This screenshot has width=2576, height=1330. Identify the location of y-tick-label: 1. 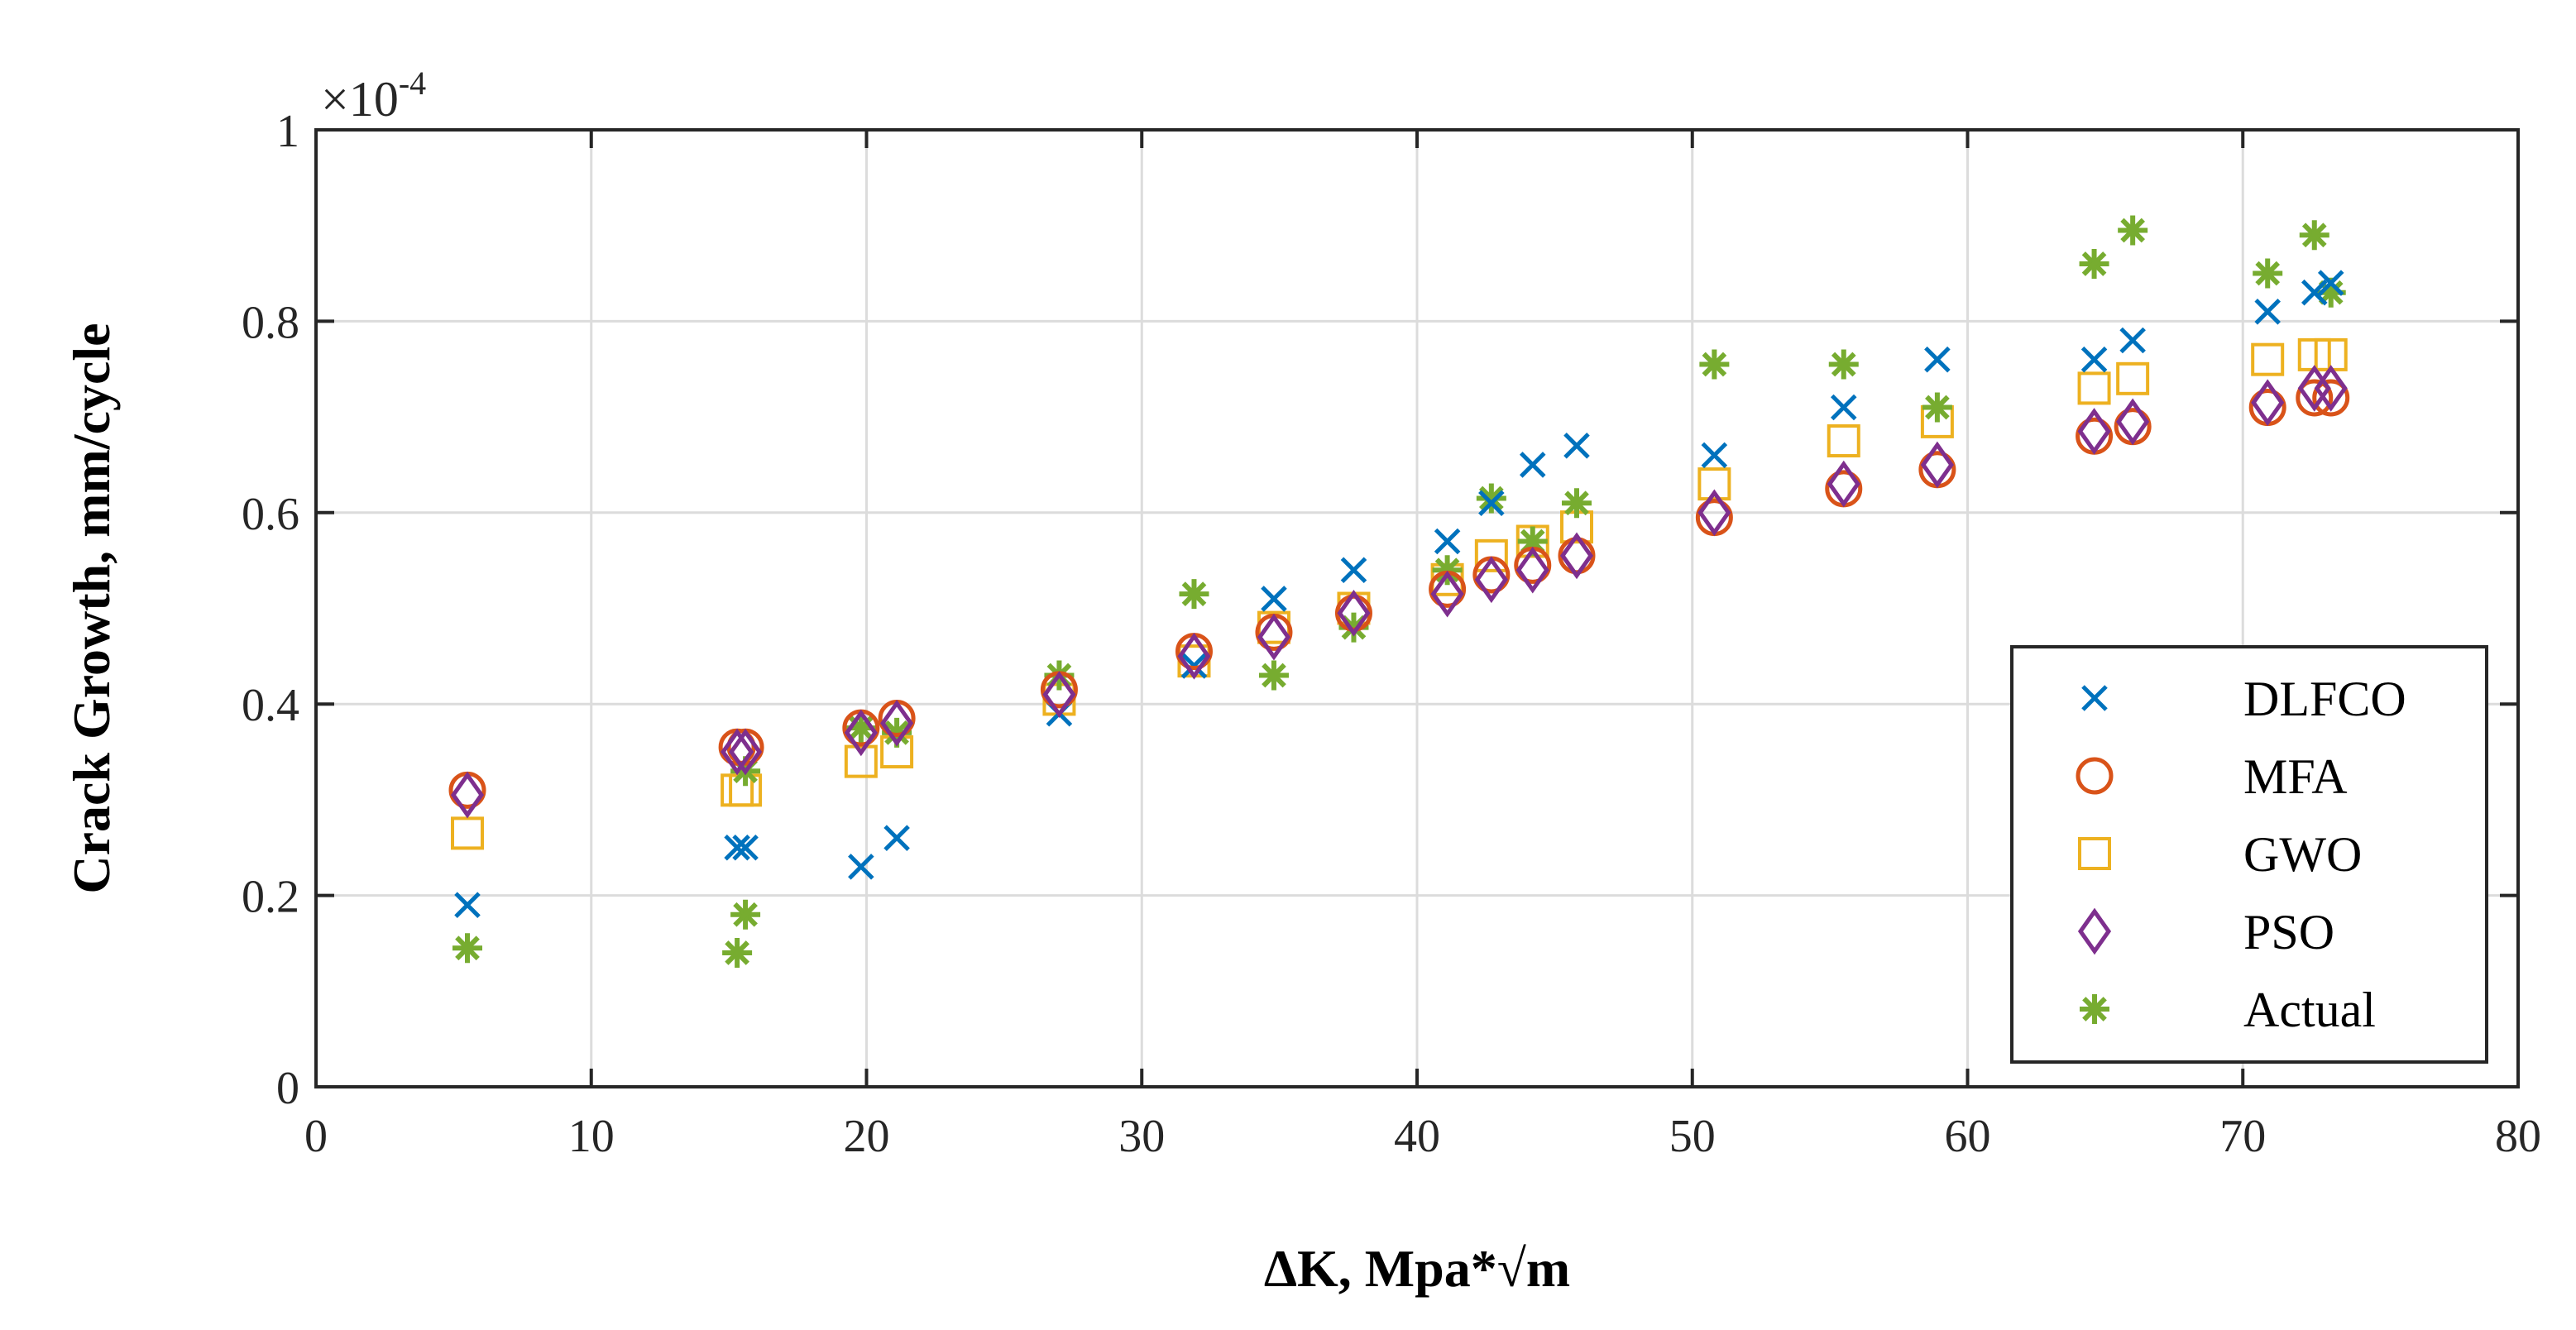
(287, 132).